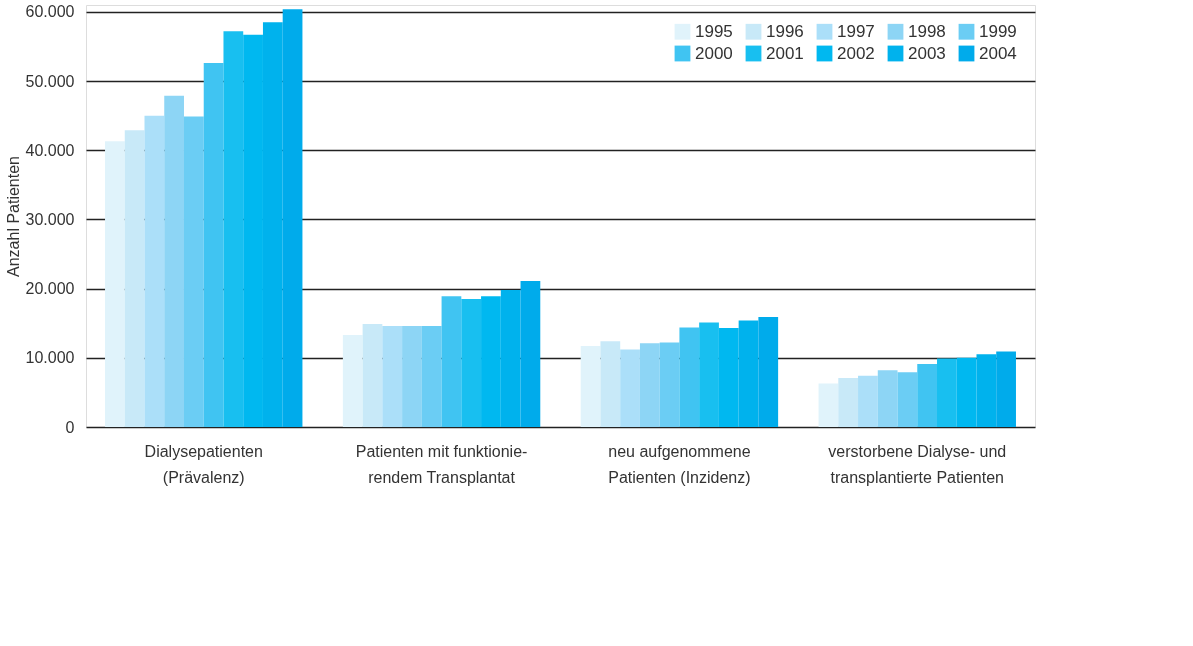  I want to click on y-tick-label: 20.000, so click(50, 289).